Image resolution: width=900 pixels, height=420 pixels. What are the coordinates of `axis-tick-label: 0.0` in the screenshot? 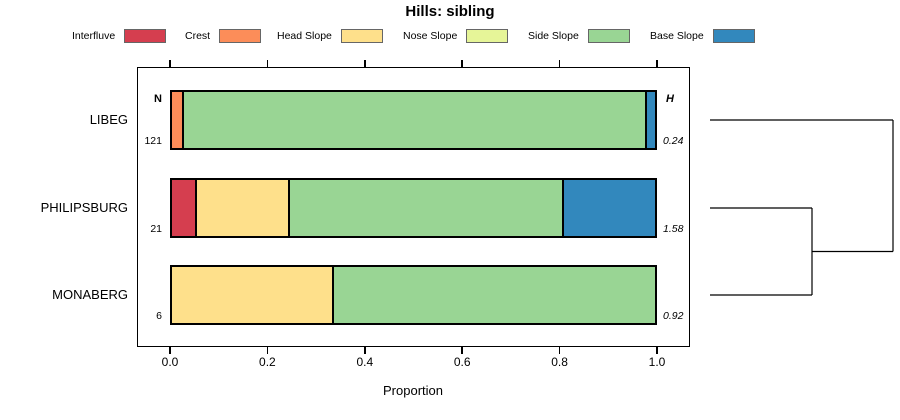 It's located at (170, 362).